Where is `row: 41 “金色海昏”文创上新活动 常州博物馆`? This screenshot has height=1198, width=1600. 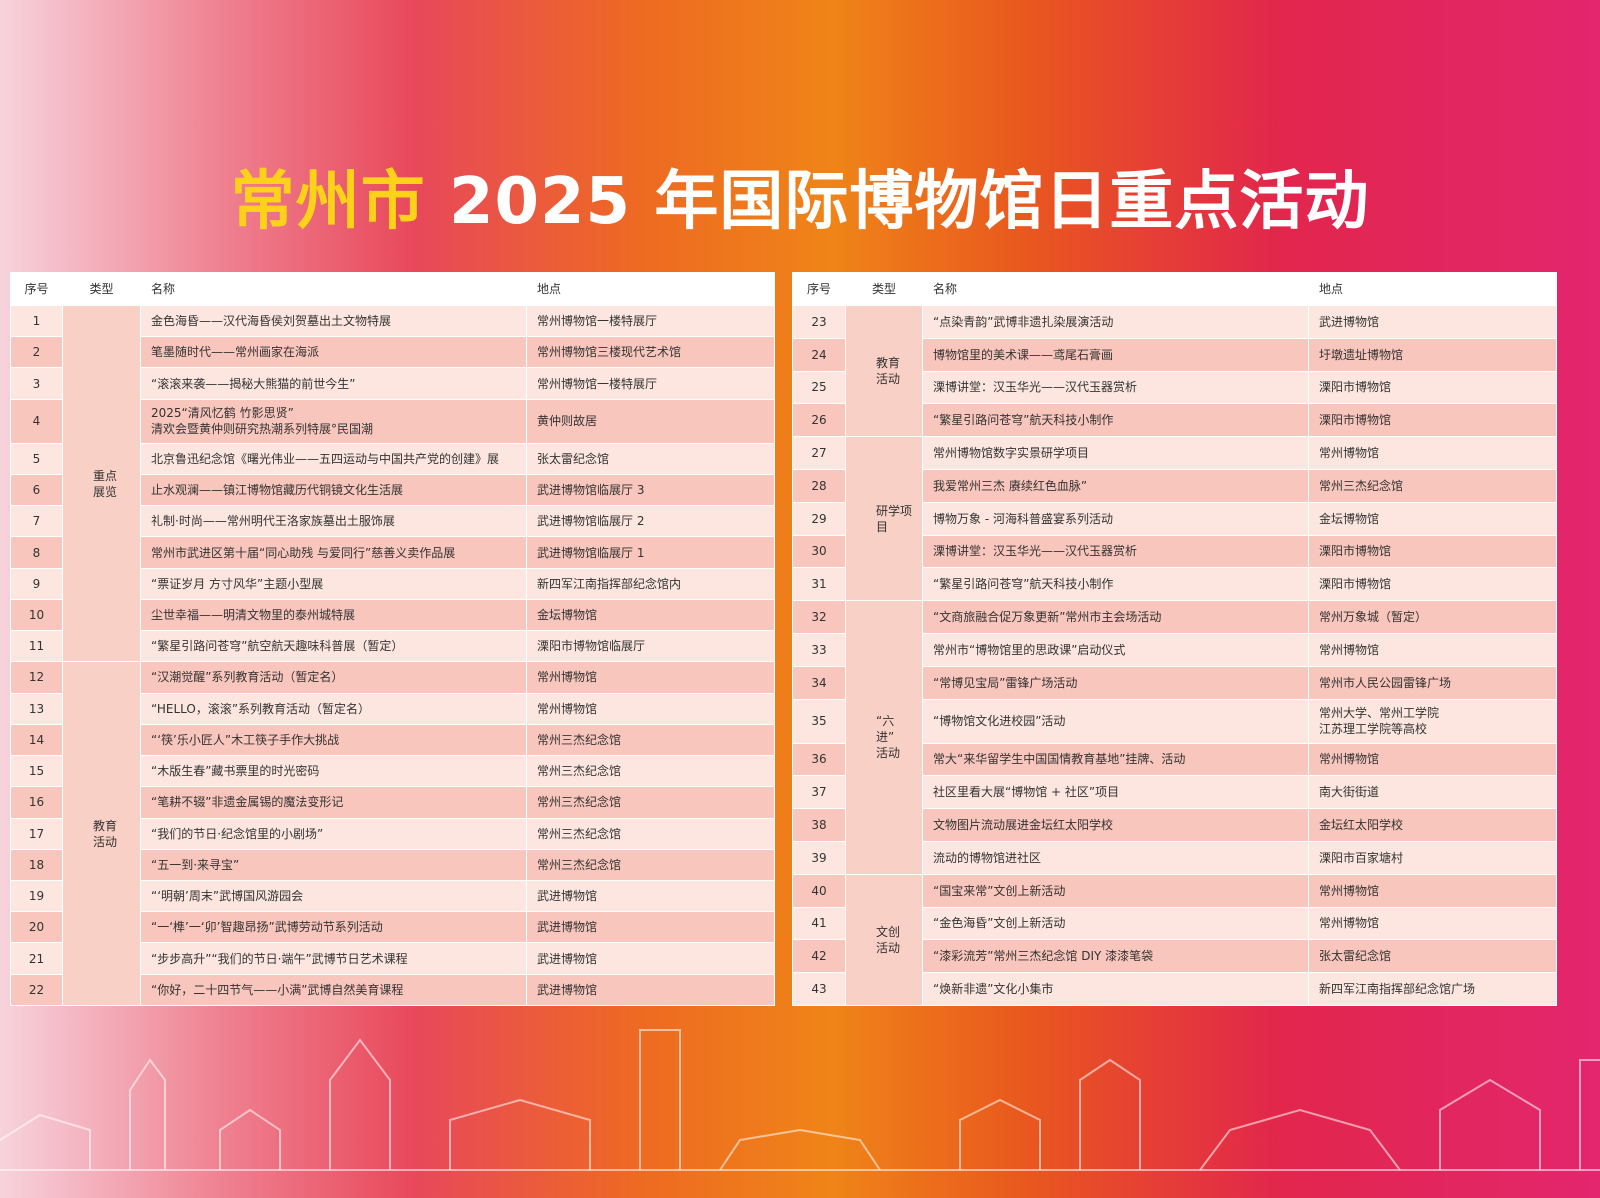 row: 41 “金色海昏”文创上新活动 常州博物馆 is located at coordinates (1174, 923).